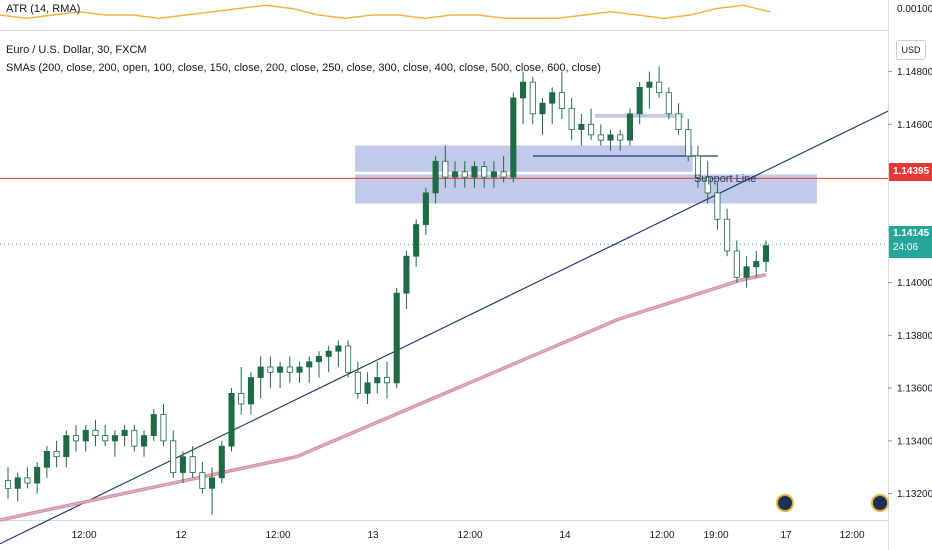  What do you see at coordinates (906, 247) in the screenshot?
I see `countdown: 24:06` at bounding box center [906, 247].